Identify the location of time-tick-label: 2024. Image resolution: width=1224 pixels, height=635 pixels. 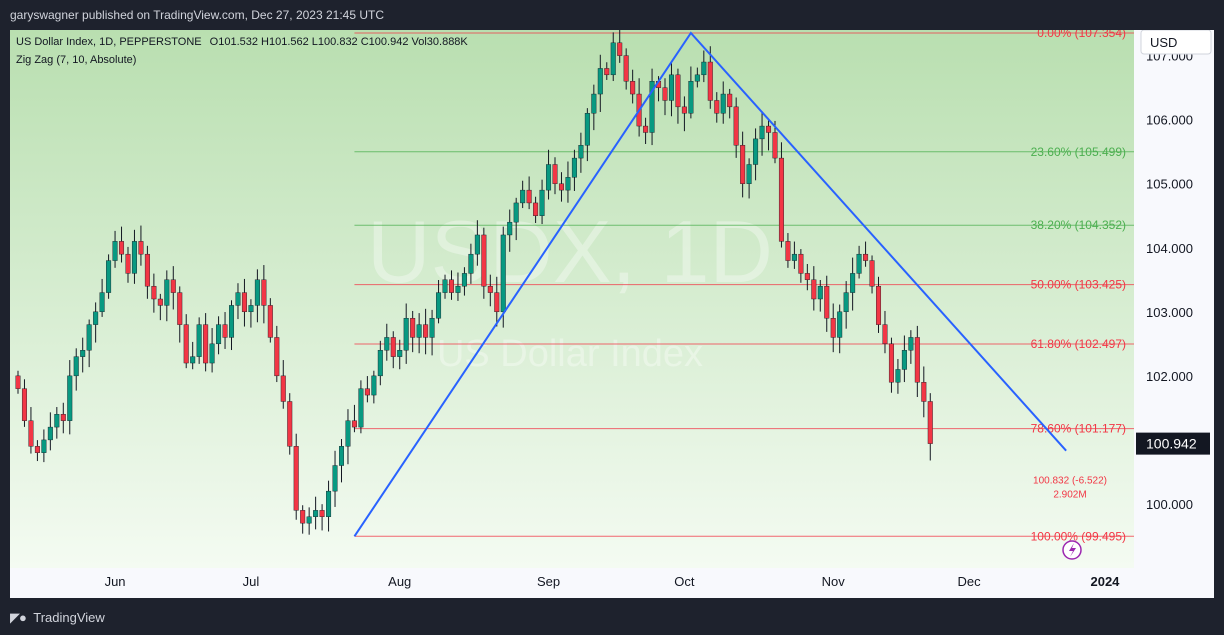
(1105, 581).